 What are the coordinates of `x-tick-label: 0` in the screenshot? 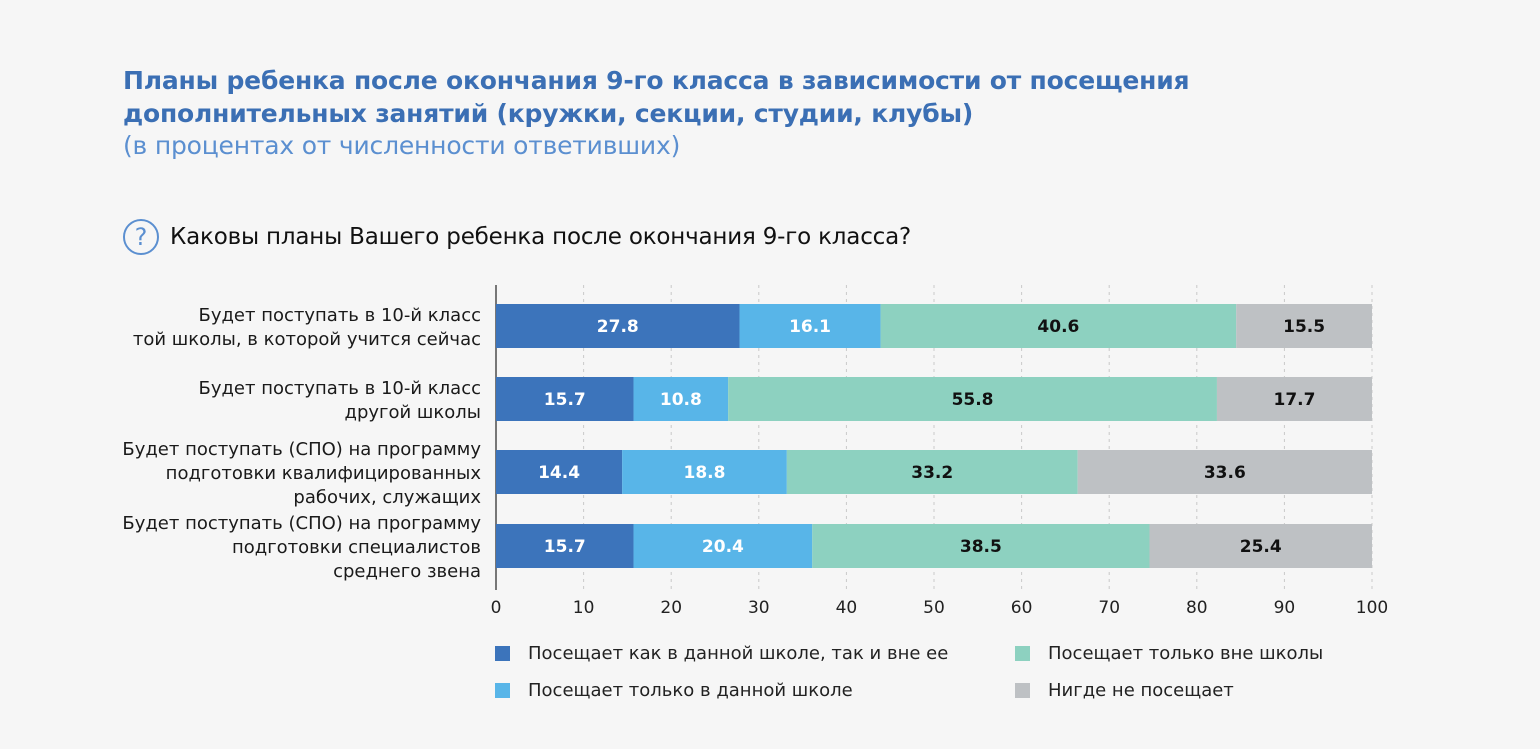 It's located at (496, 608).